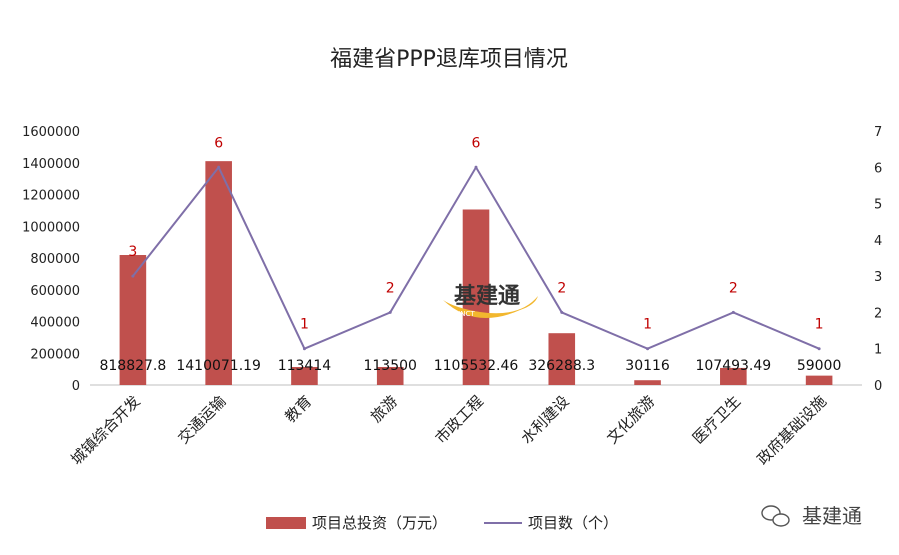 Image resolution: width=899 pixels, height=555 pixels. I want to click on legend: 项目总投资（万元） 项目数（个）, so click(442, 523).